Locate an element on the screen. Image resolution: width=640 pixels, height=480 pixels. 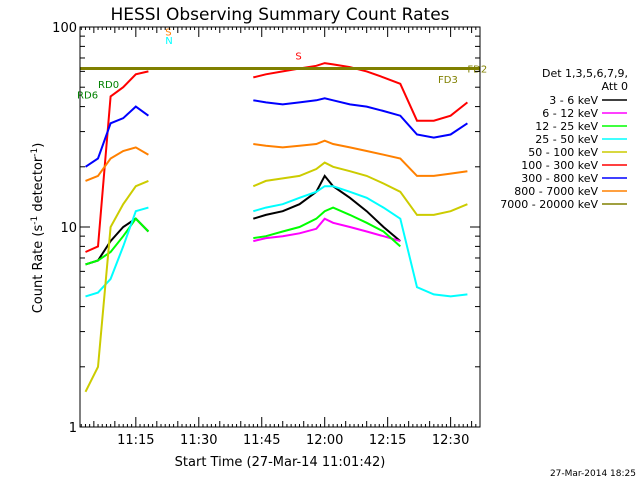
legend-label-100-300-kev: 100 - 300 keV is located at coordinates (559, 165).